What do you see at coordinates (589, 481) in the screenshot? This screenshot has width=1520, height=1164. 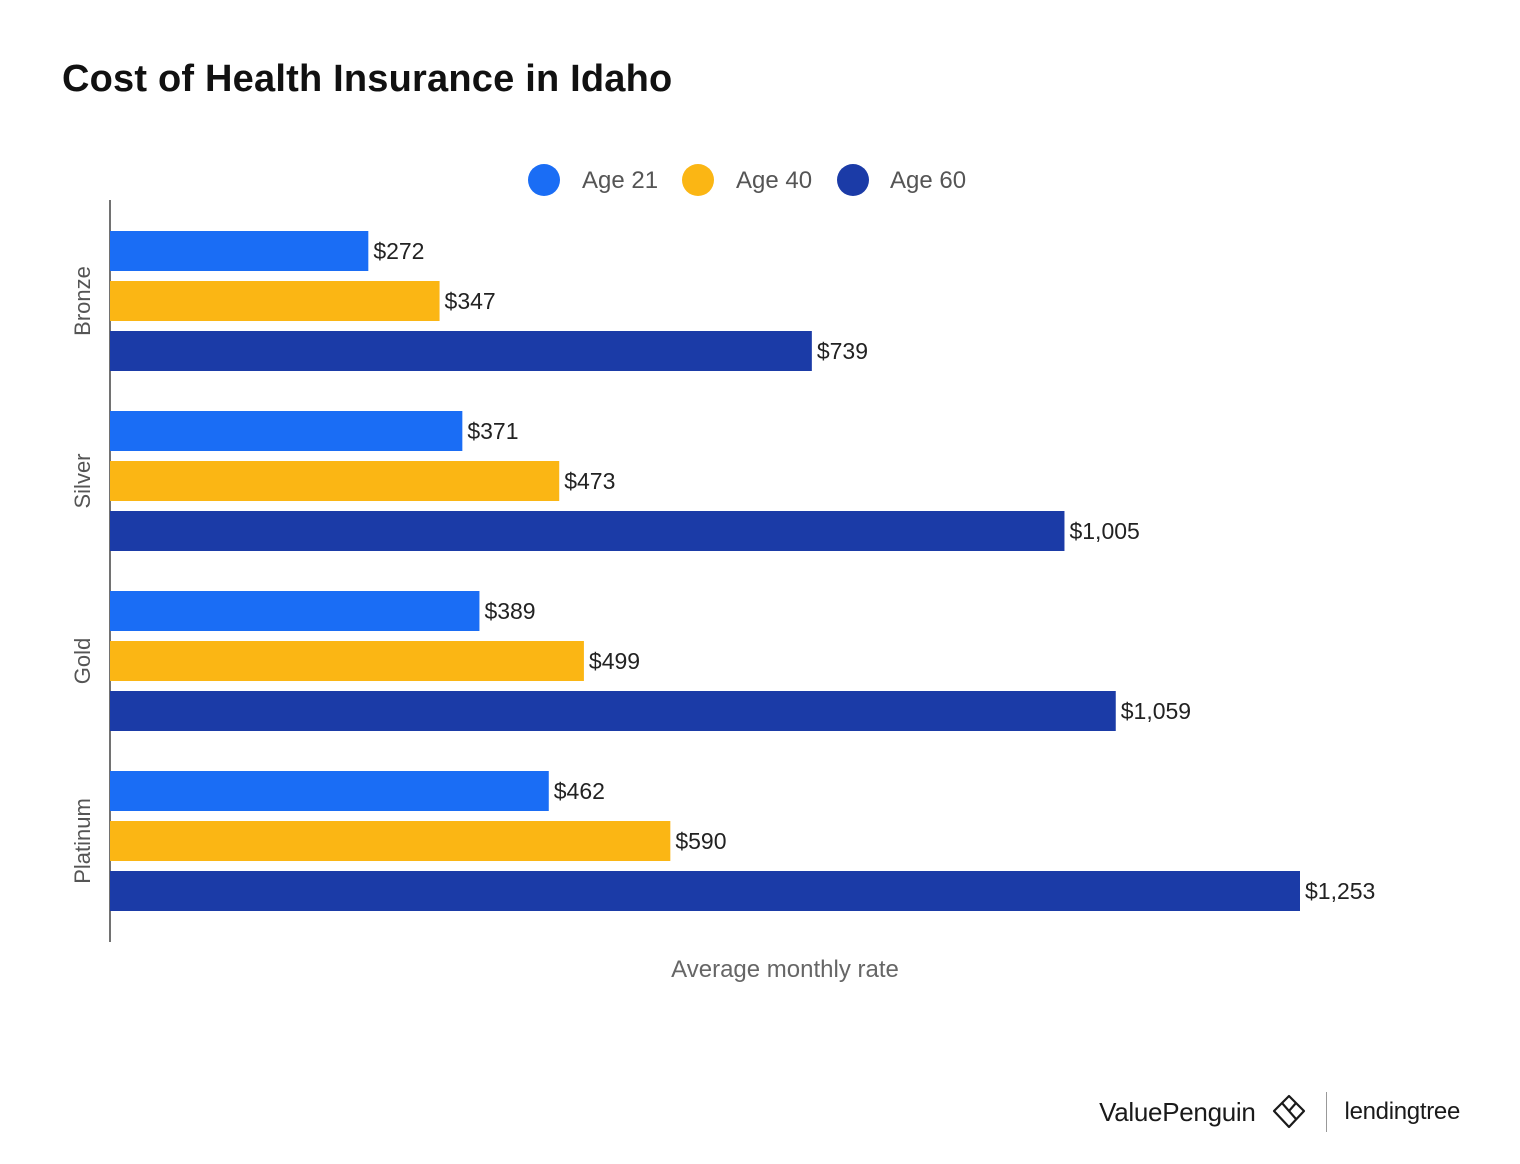 I see `data-label: $473` at bounding box center [589, 481].